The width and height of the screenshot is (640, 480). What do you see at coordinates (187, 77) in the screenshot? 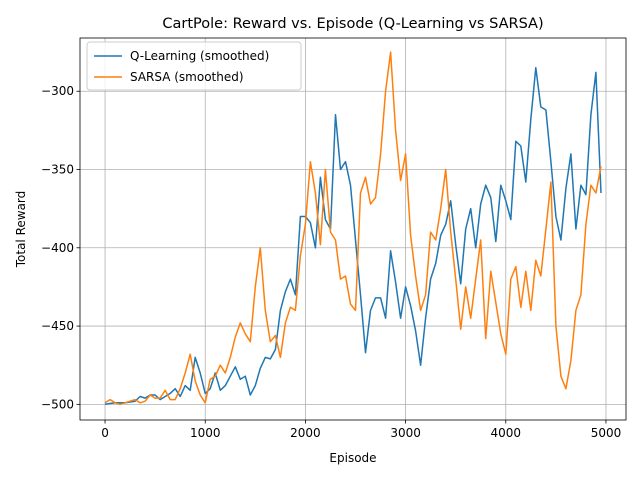
I see `legend-label-sarsa: SARSA (smoothed)` at bounding box center [187, 77].